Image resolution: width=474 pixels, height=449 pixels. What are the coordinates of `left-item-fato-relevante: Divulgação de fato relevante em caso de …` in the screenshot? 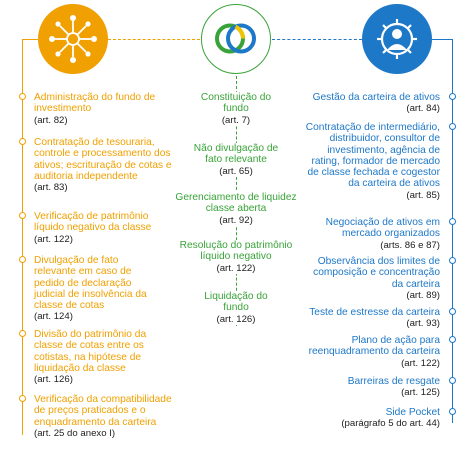 It's located at (90, 289).